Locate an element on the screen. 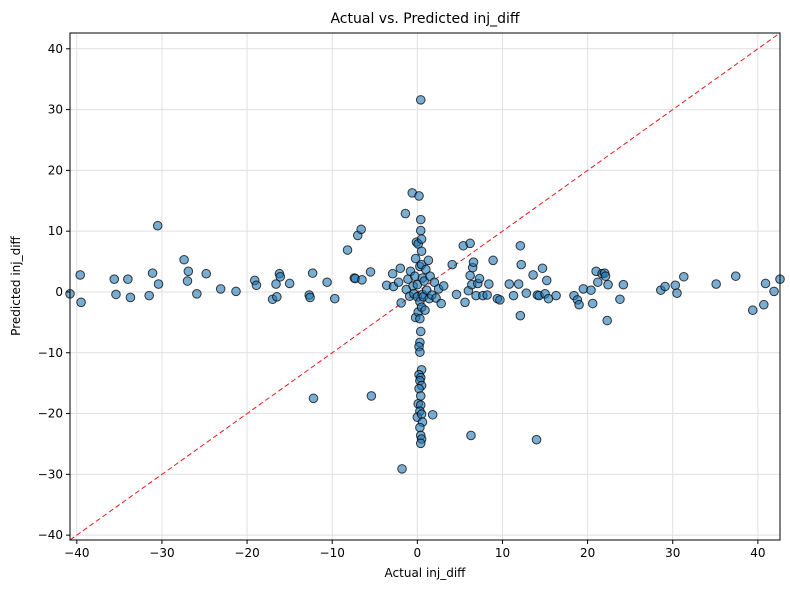 This screenshot has height=590, width=790. x-axis-title: Actual inj_diff is located at coordinates (426, 573).